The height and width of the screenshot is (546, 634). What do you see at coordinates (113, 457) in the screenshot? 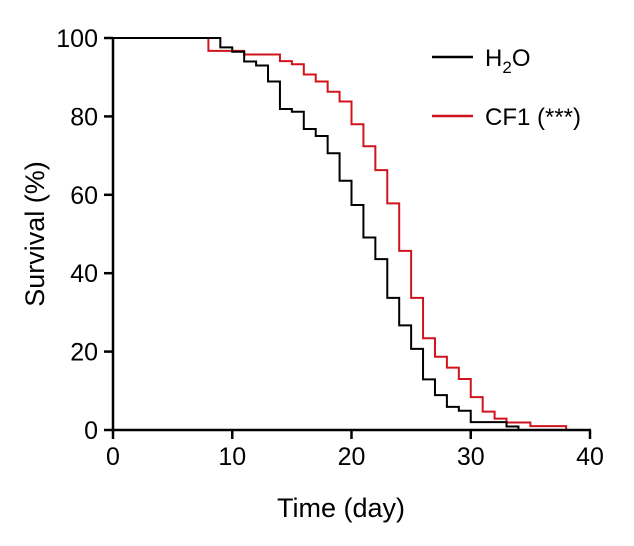
I see `x-tick-label: 0` at bounding box center [113, 457].